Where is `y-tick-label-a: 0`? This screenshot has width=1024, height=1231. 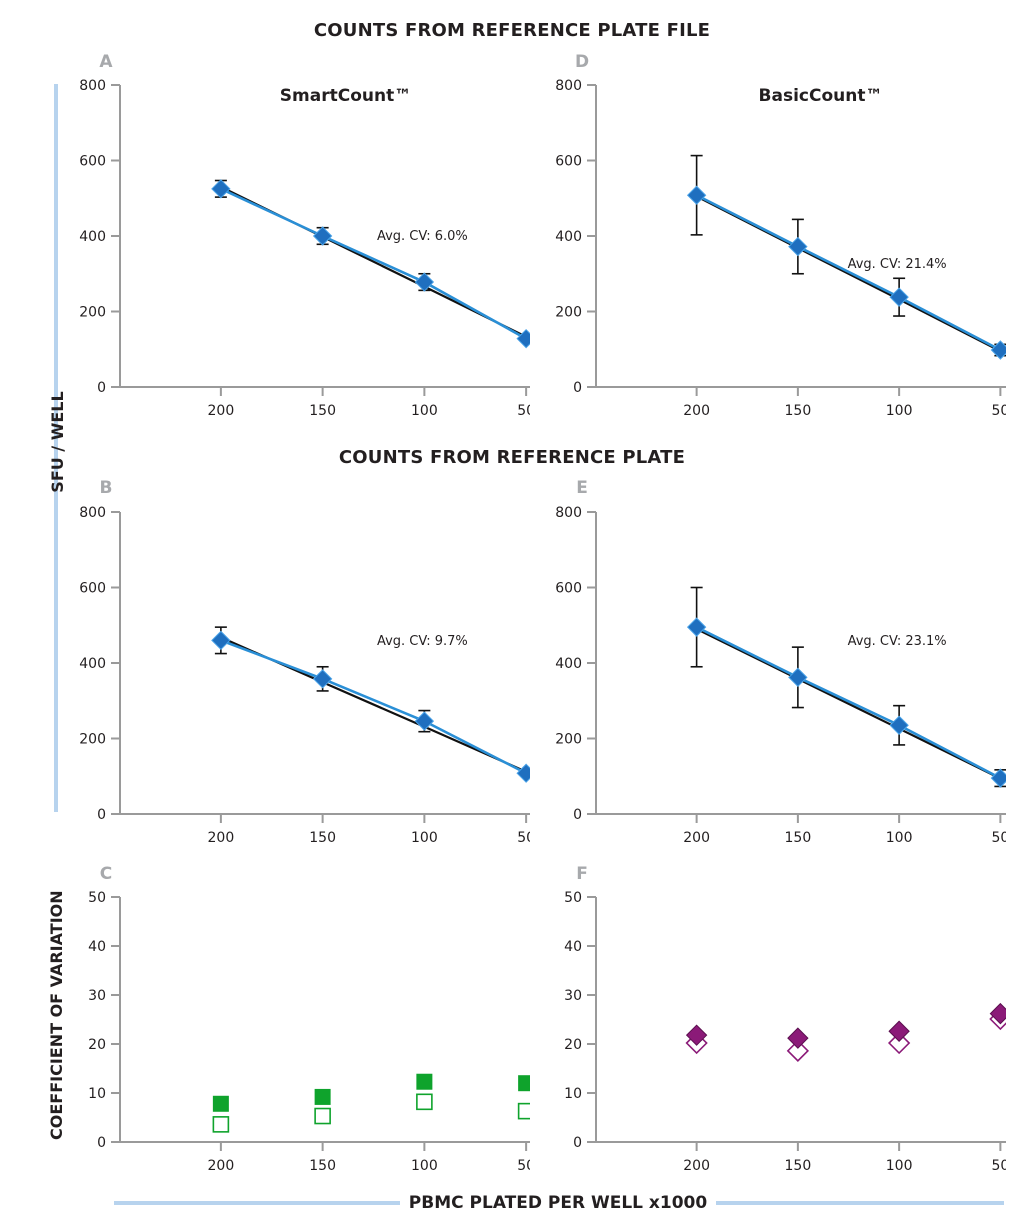
y-tick-label-a: 0 is located at coordinates (101, 388).